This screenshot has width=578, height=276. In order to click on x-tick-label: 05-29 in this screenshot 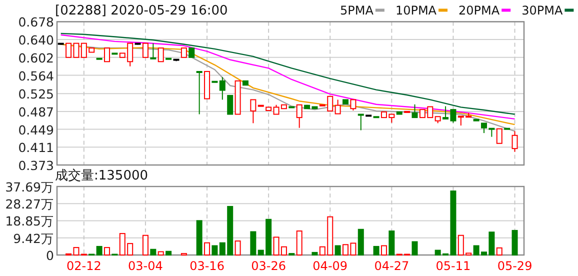, I will do `click(514, 266)`.